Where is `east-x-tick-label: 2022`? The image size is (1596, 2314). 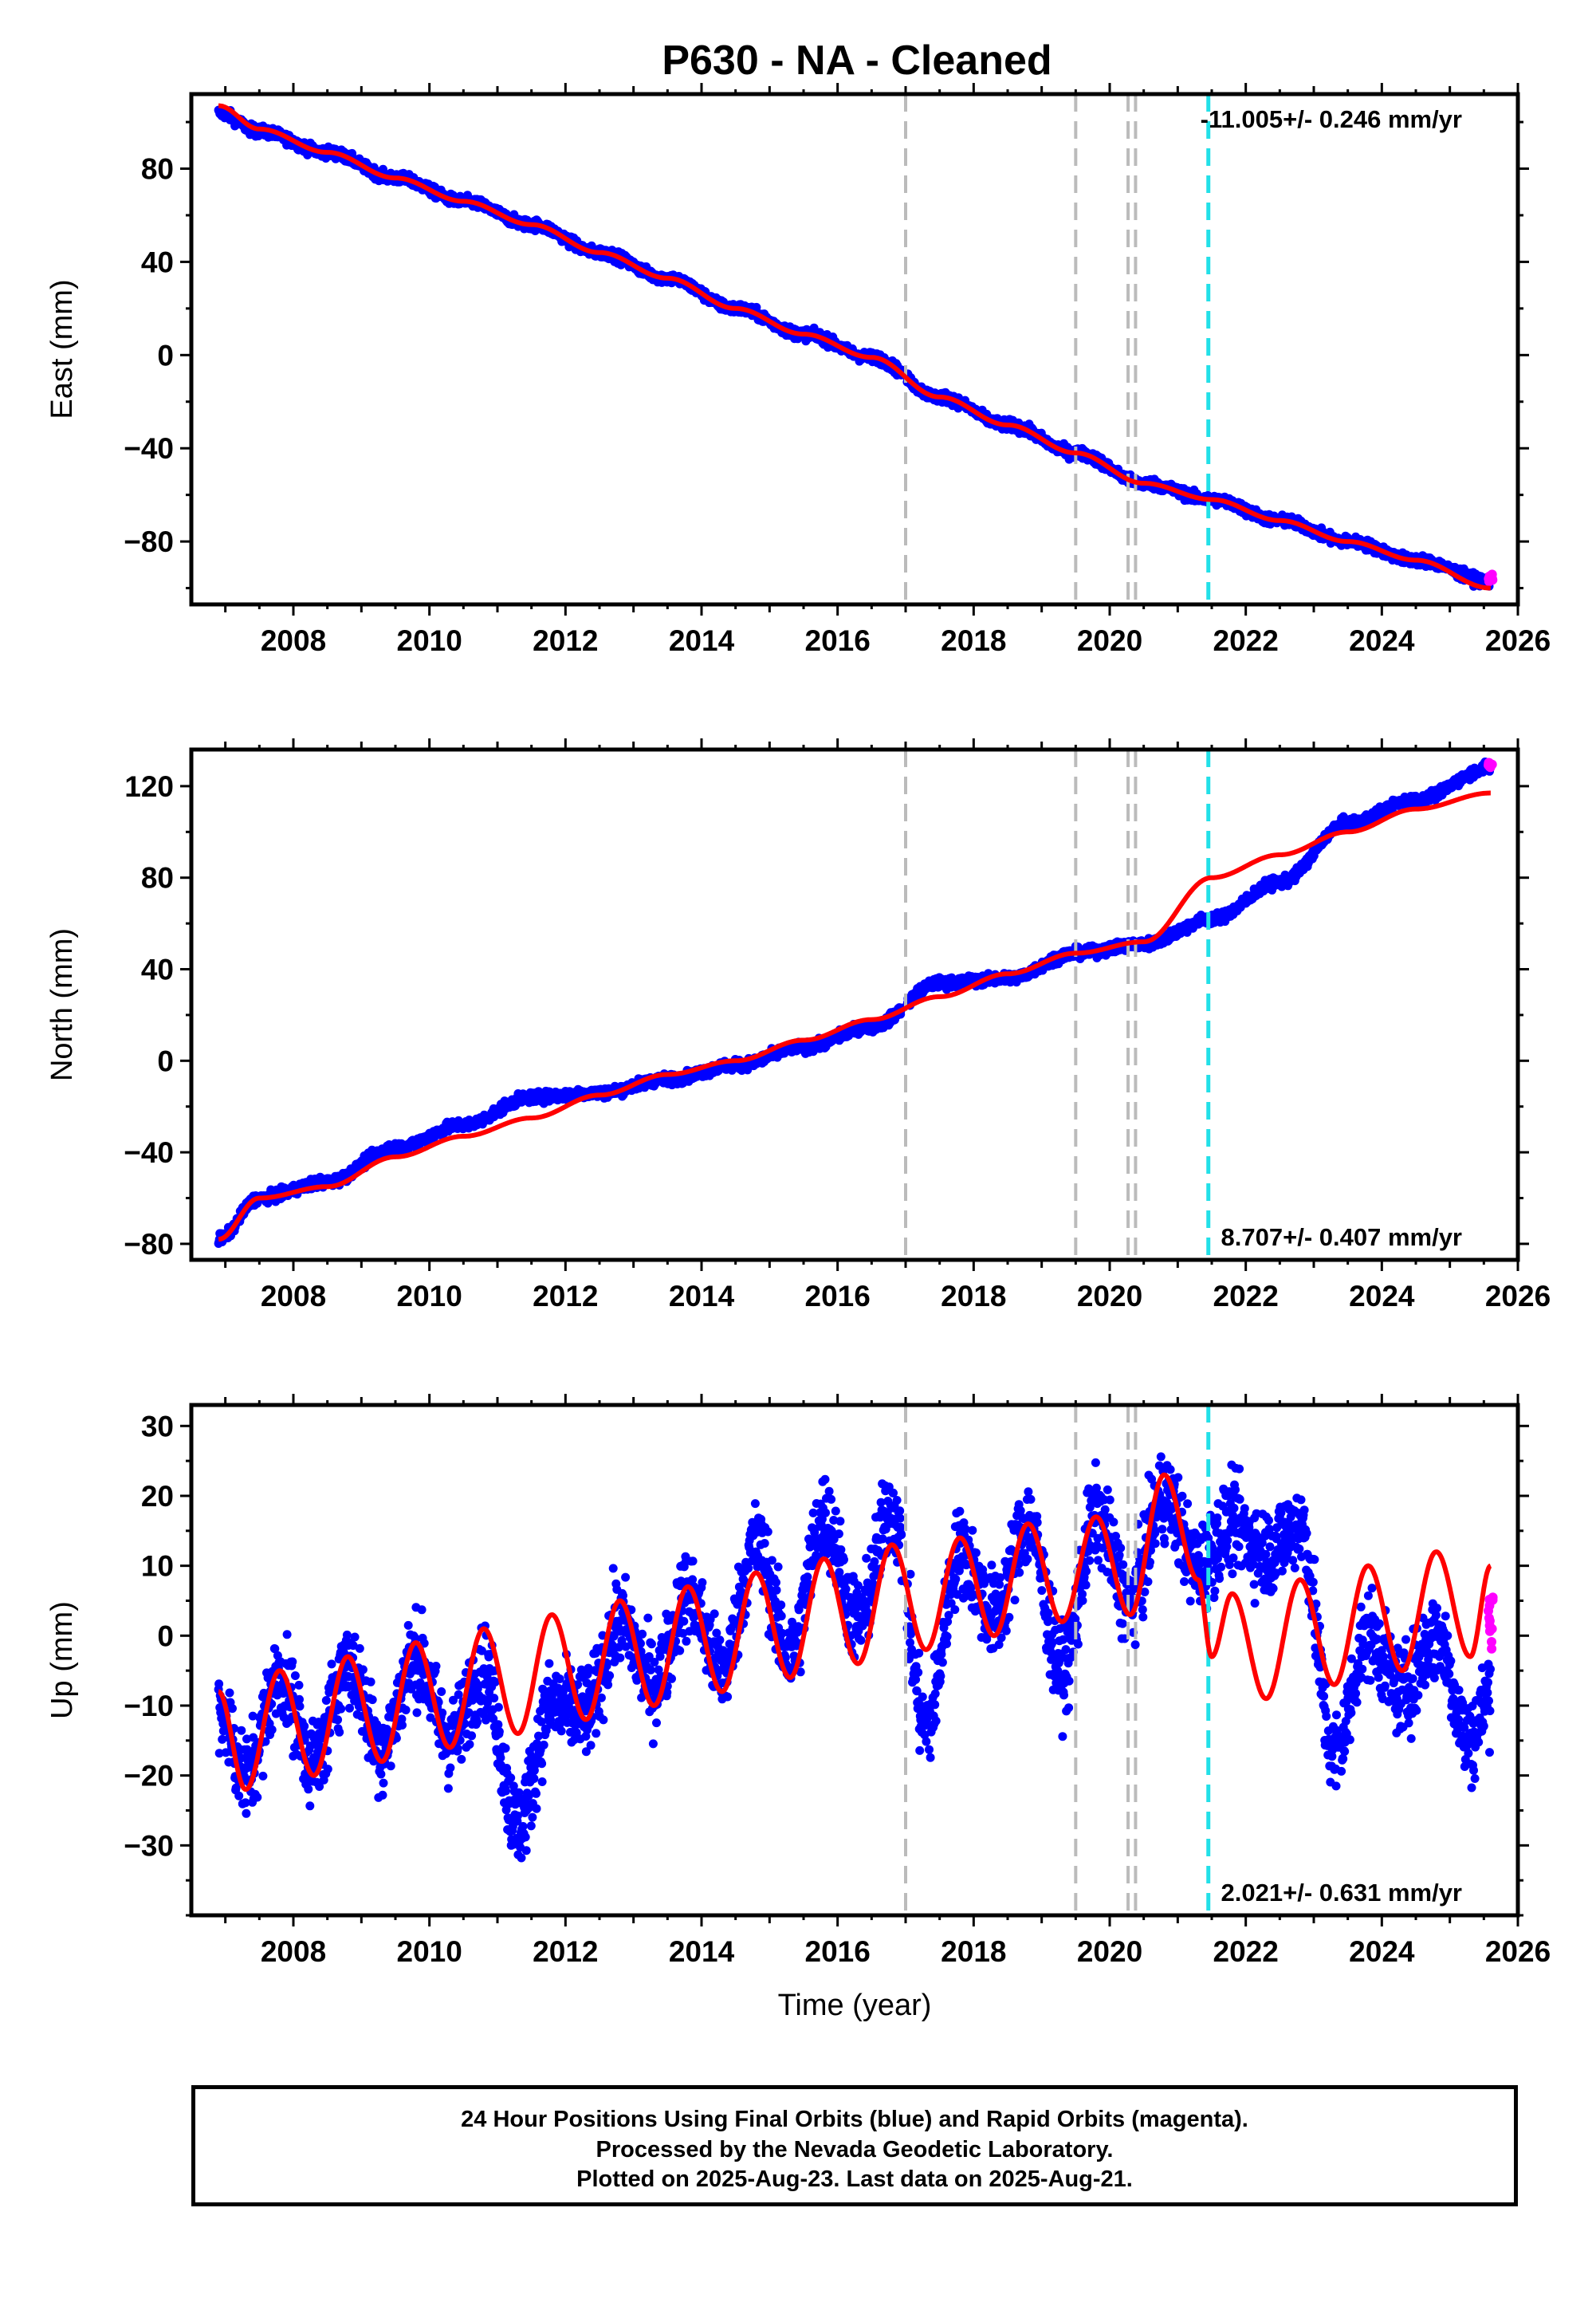 east-x-tick-label: 2022 is located at coordinates (1246, 641).